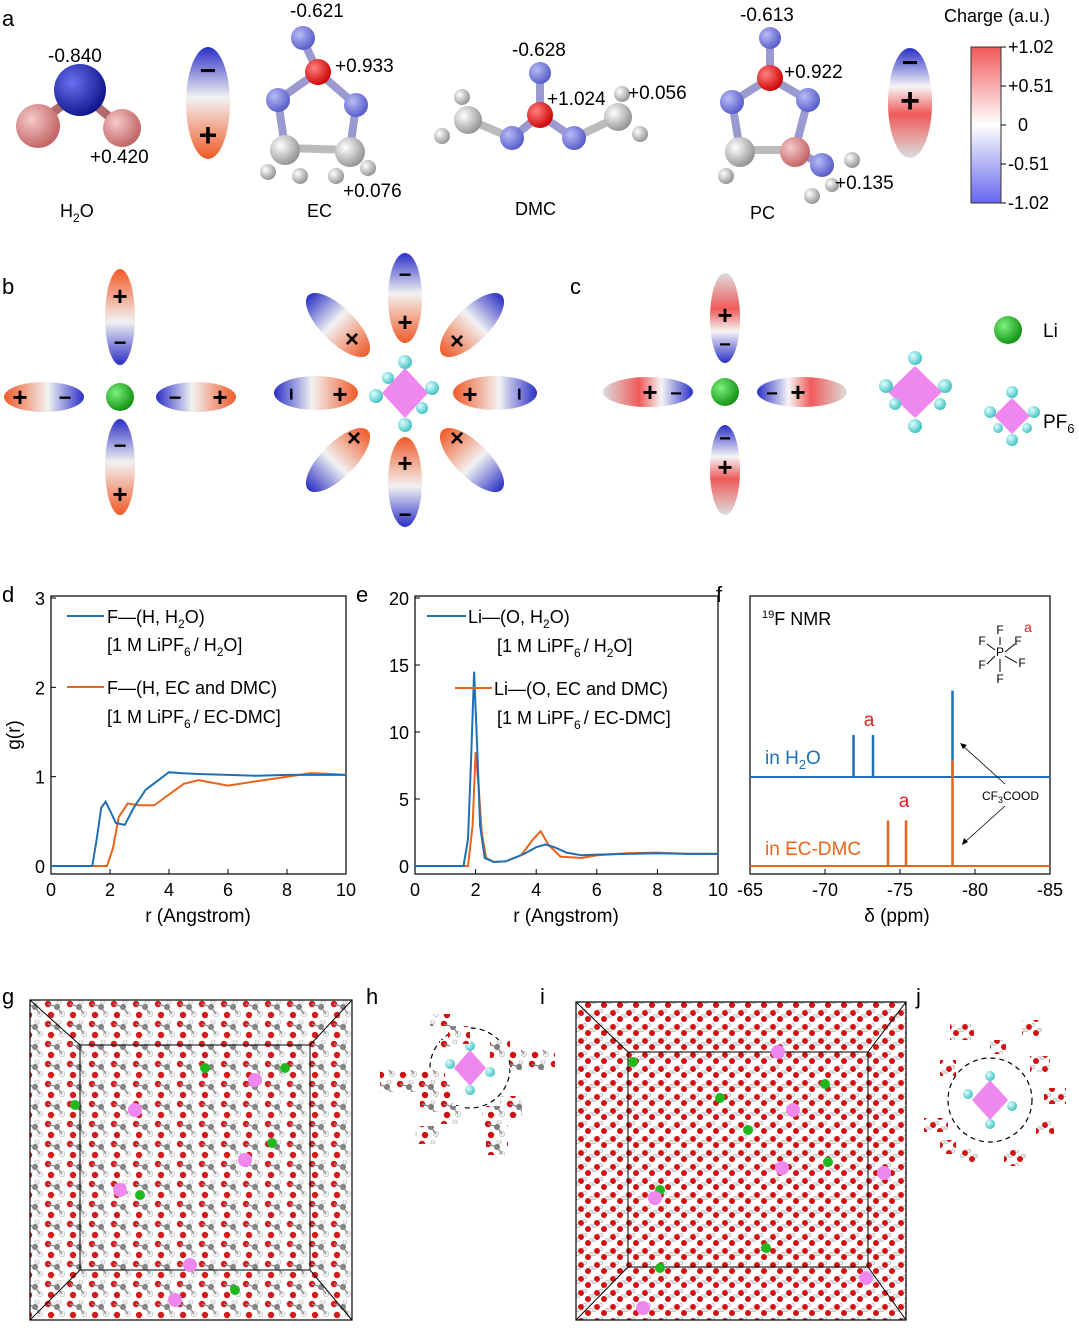 This screenshot has width=1079, height=1334. I want to click on y-tick-label: 20, so click(399, 599).